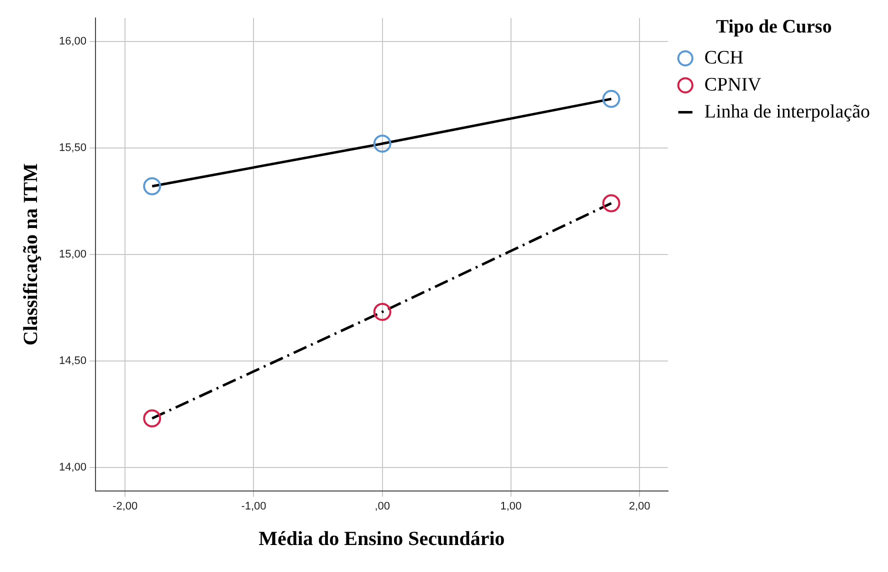 The width and height of the screenshot is (888, 572). Describe the element at coordinates (787, 111) in the screenshot. I see `legend-label: Linha de interpolação` at that location.